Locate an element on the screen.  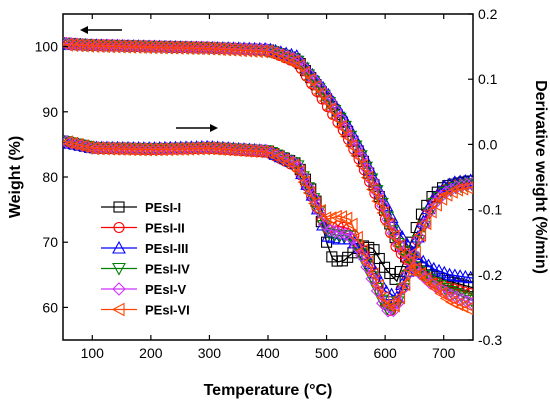
y-right-tick-label: 0.1 is located at coordinates (488, 79).